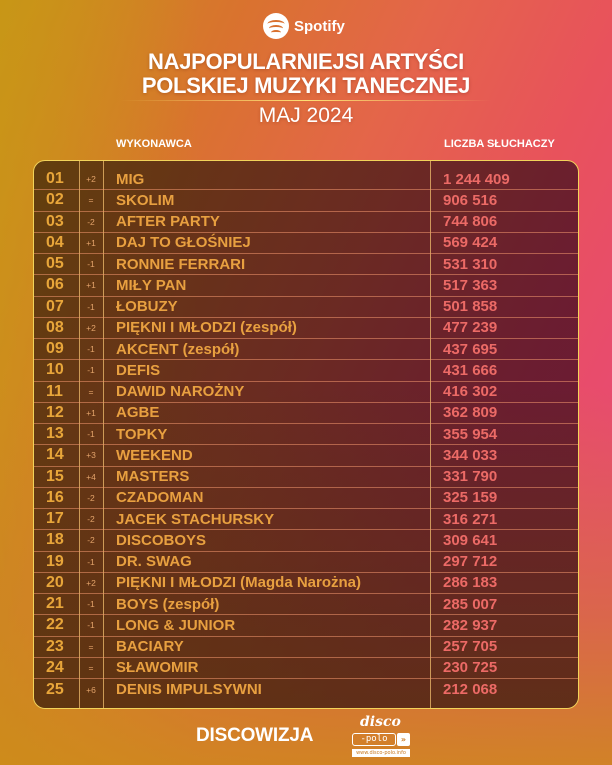 The image size is (612, 765). What do you see at coordinates (255, 735) in the screenshot?
I see `discowizja-logo: DISCOWIZJA` at bounding box center [255, 735].